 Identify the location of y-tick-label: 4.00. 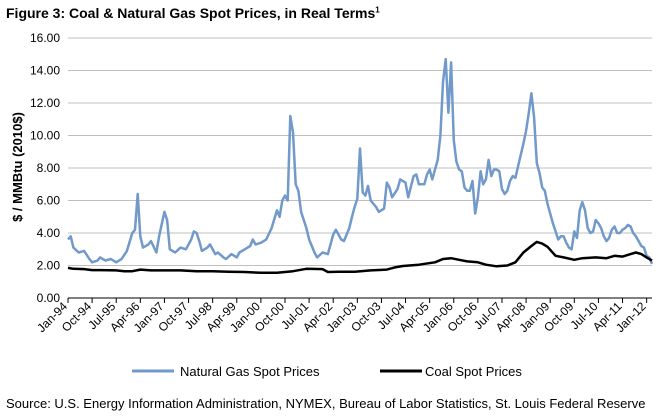
(49, 233).